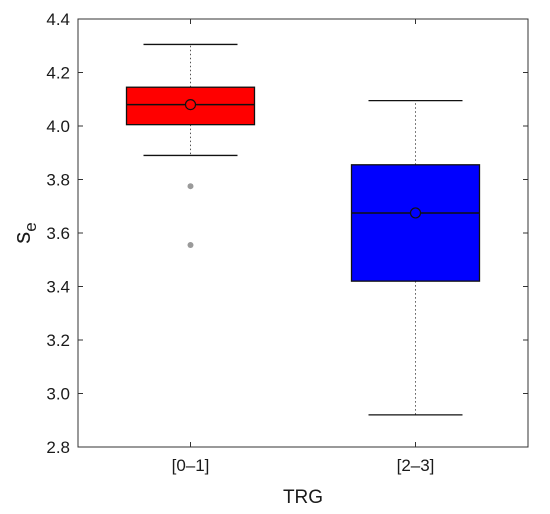 The height and width of the screenshot is (514, 550). What do you see at coordinates (58, 340) in the screenshot?
I see `y-tick-label: 3.2` at bounding box center [58, 340].